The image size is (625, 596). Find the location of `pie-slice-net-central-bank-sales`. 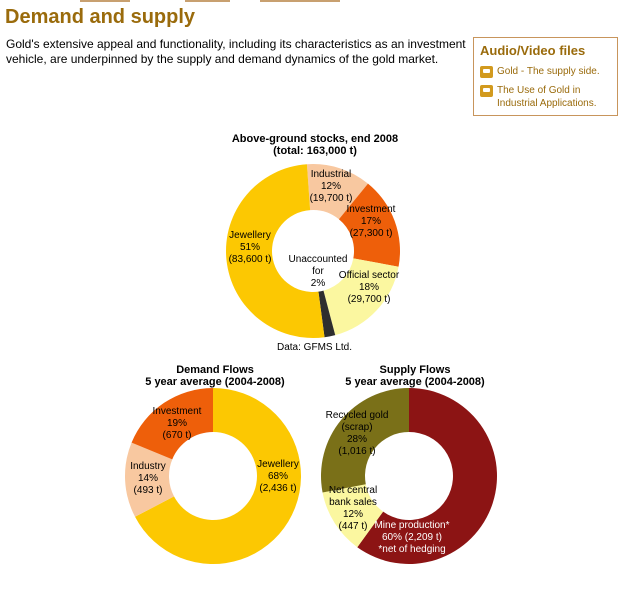

pie-slice-net-central-bank-sales is located at coordinates (353, 516).